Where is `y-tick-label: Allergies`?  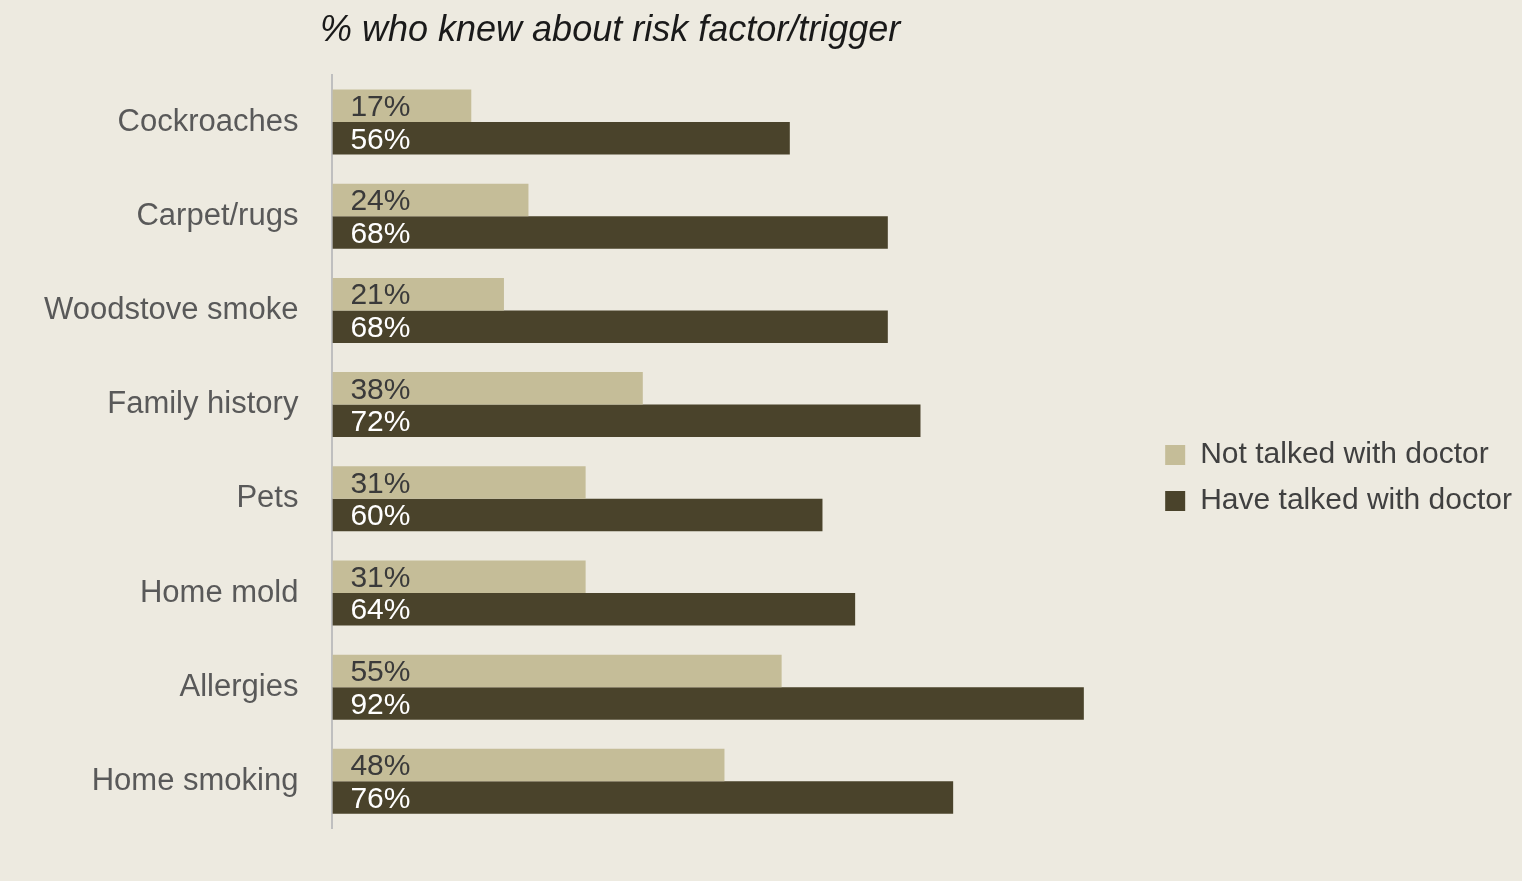 y-tick-label: Allergies is located at coordinates (239, 685).